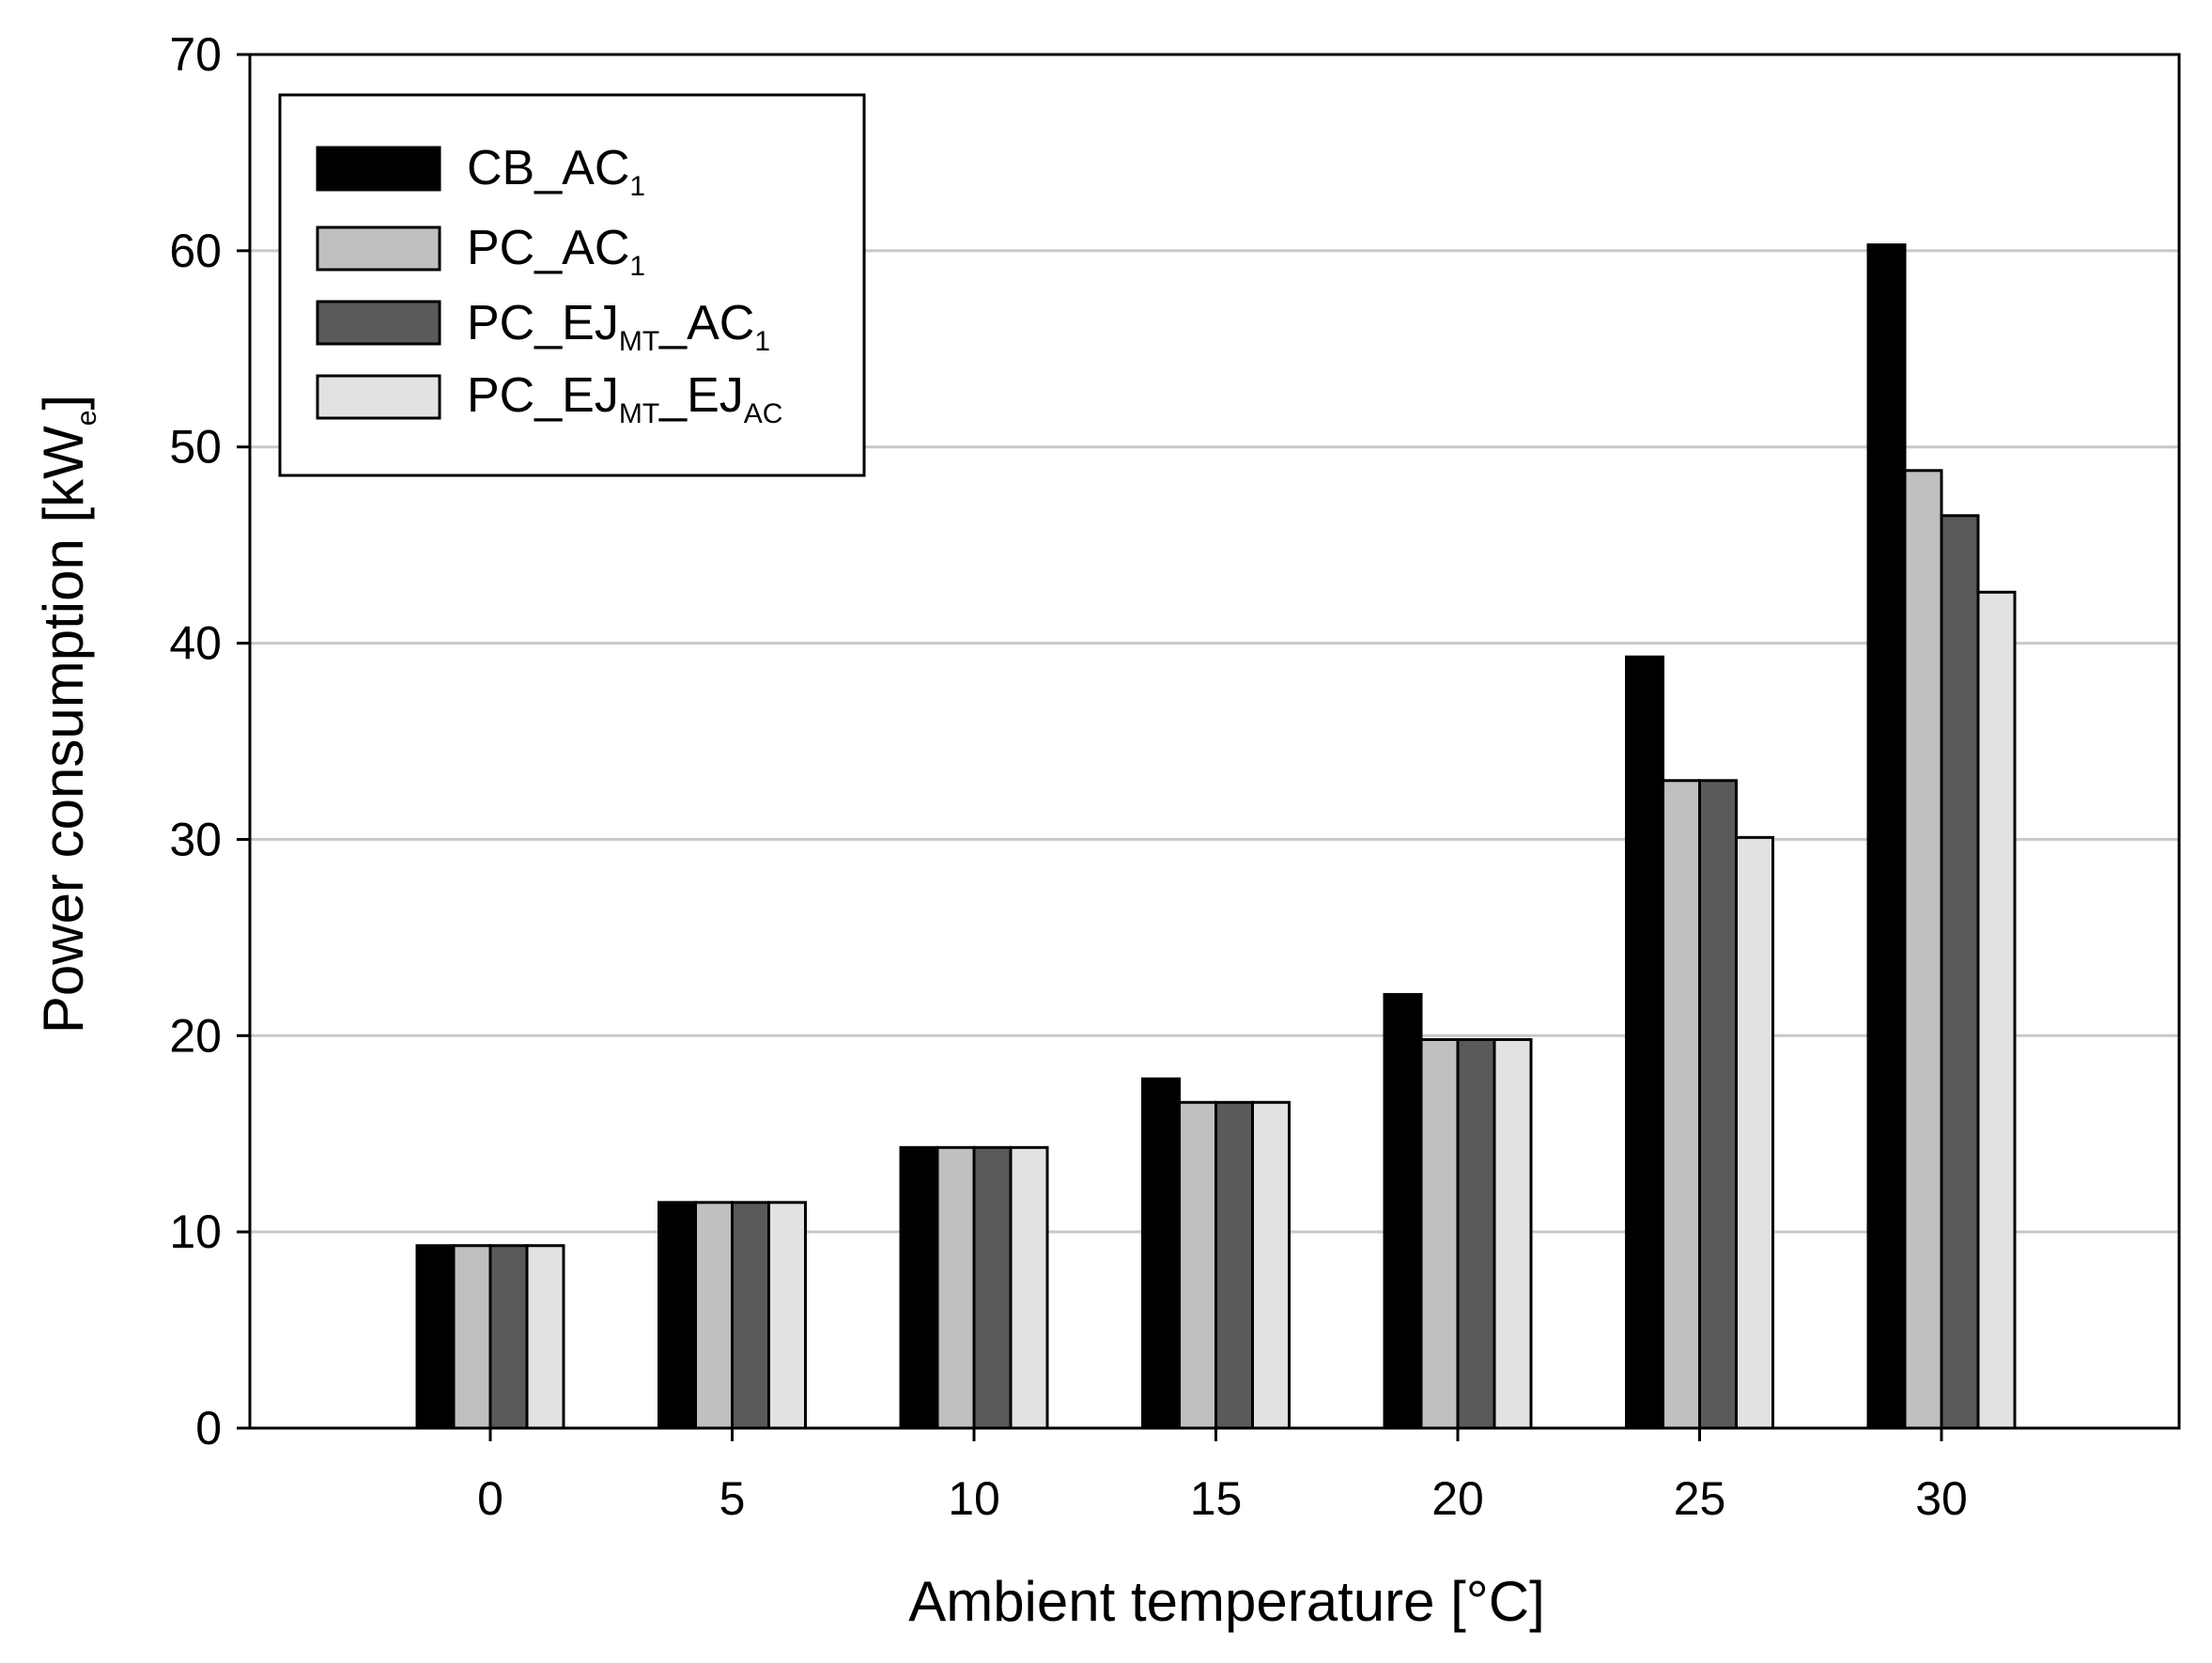 The height and width of the screenshot is (1663, 2212). Describe the element at coordinates (195, 839) in the screenshot. I see `y-tick-label-30: 30` at that location.